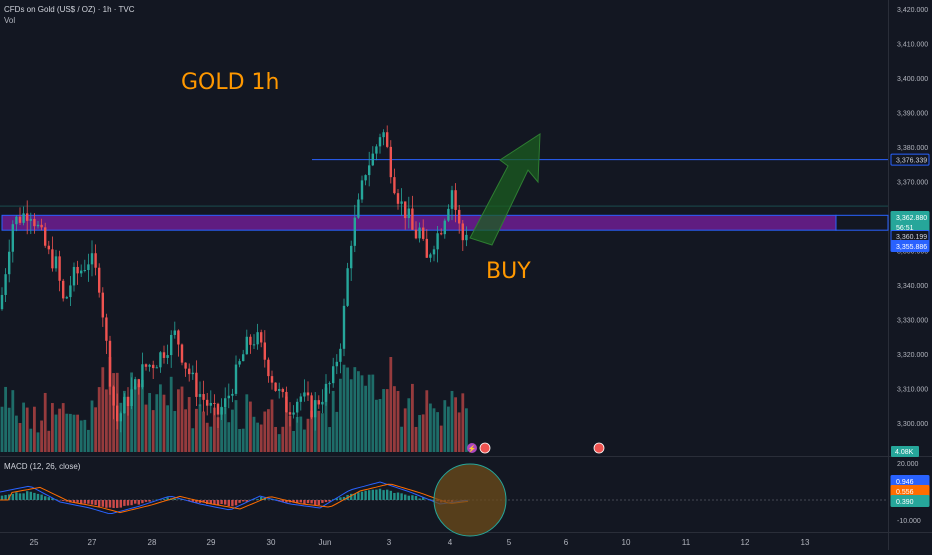  What do you see at coordinates (599, 448) in the screenshot?
I see `flag-icon` at bounding box center [599, 448].